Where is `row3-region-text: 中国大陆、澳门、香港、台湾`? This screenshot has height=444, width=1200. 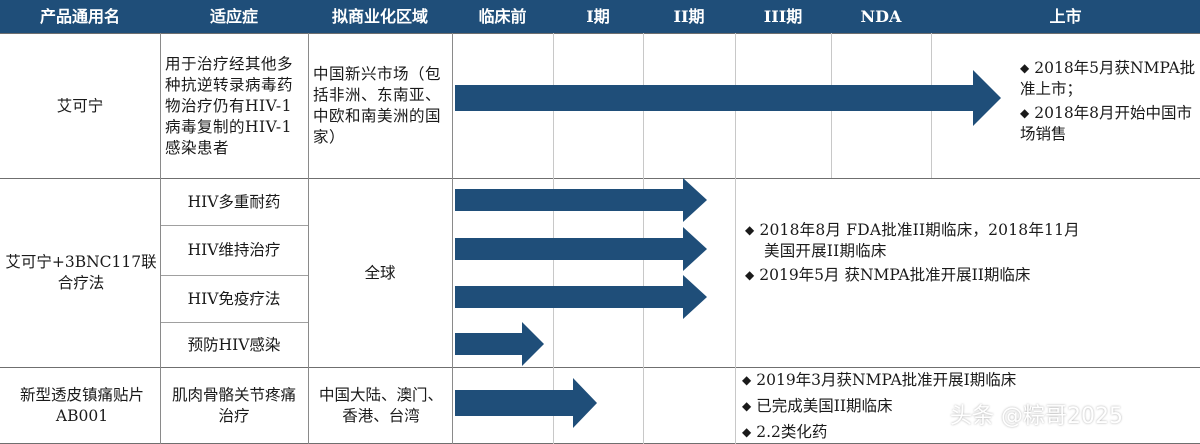
row3-region-text: 中国大陆、澳门、香港、台湾 is located at coordinates (380, 405).